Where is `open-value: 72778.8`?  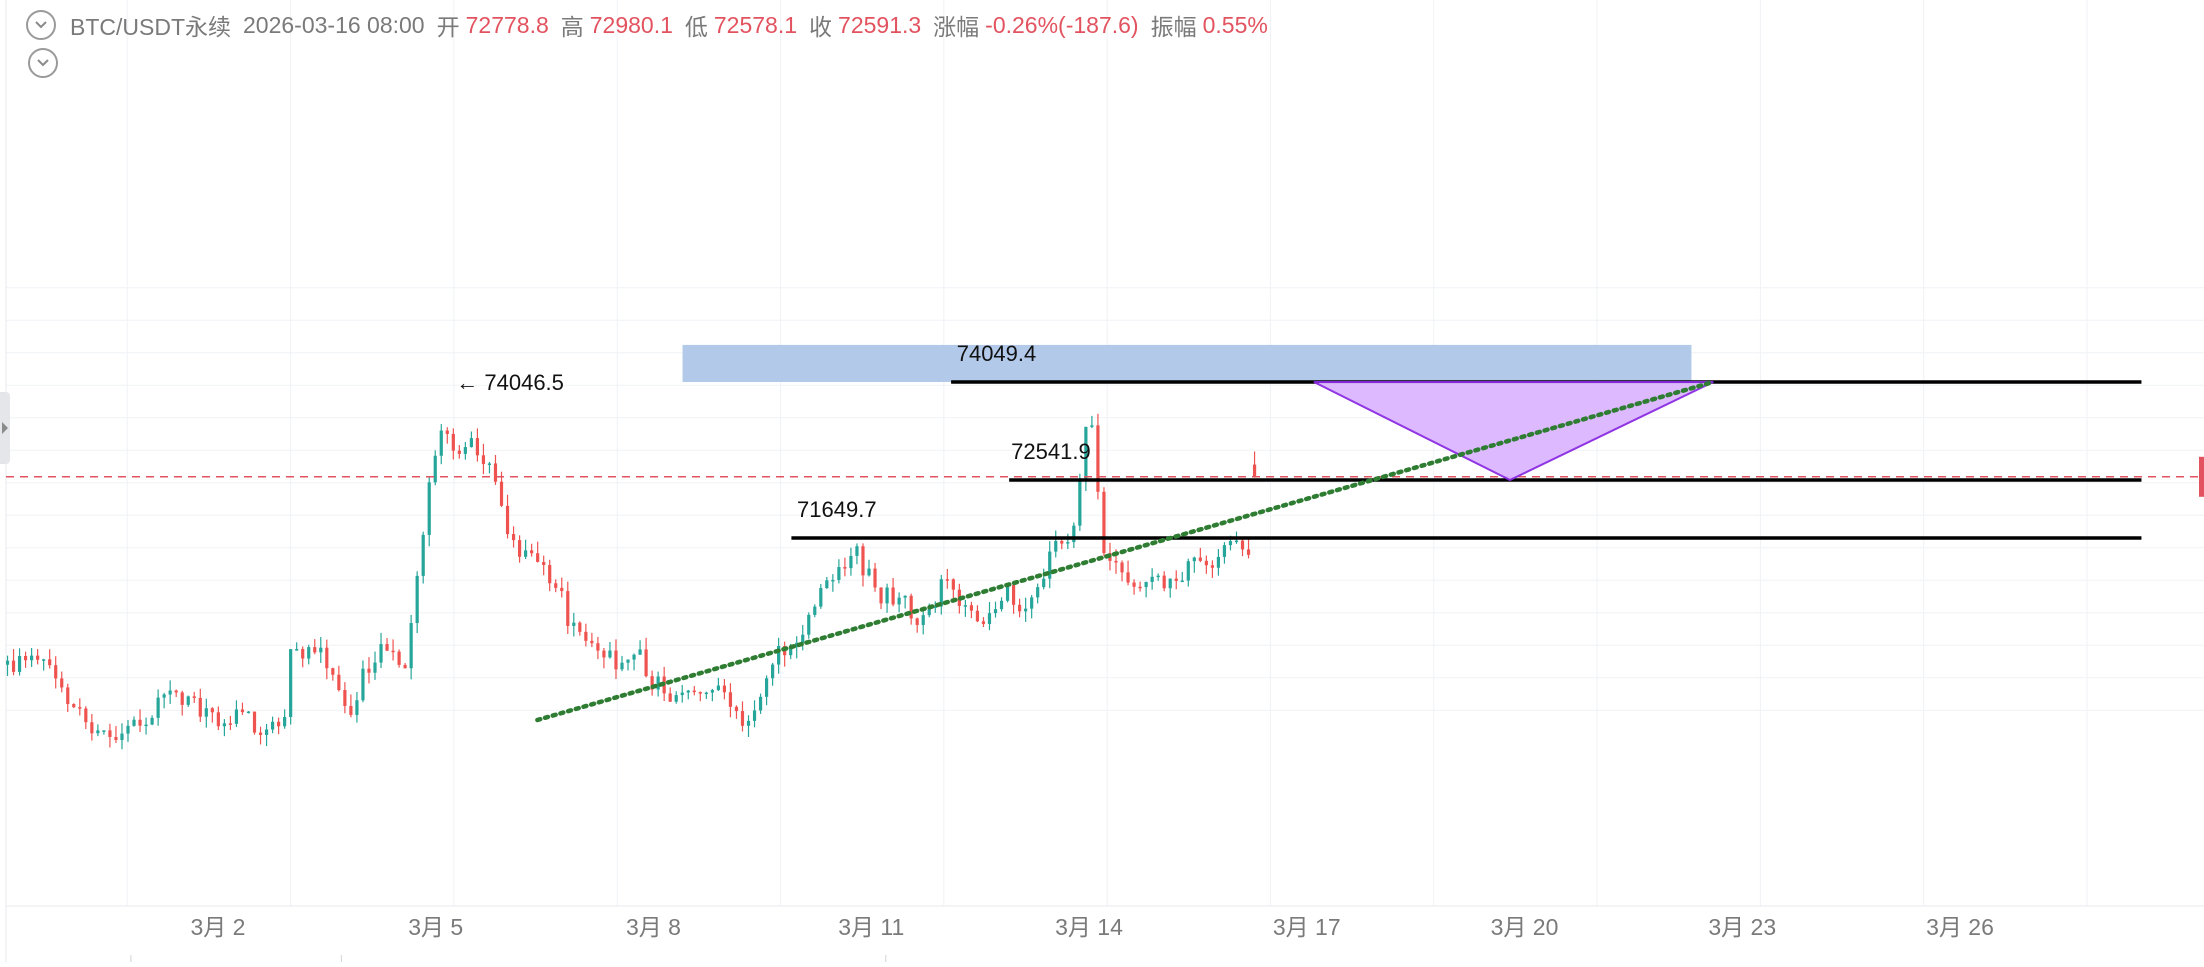
open-value: 72778.8 is located at coordinates (507, 24).